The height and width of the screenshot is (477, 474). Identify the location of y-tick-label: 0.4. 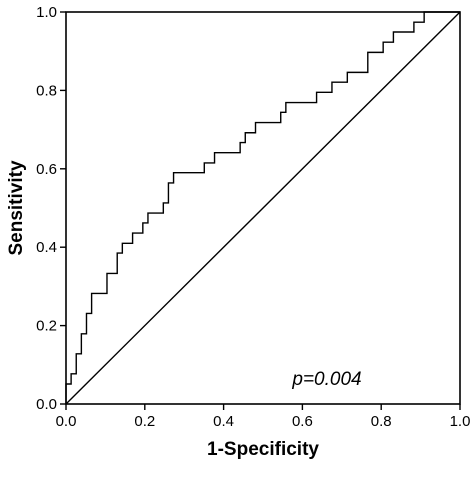
(46, 247).